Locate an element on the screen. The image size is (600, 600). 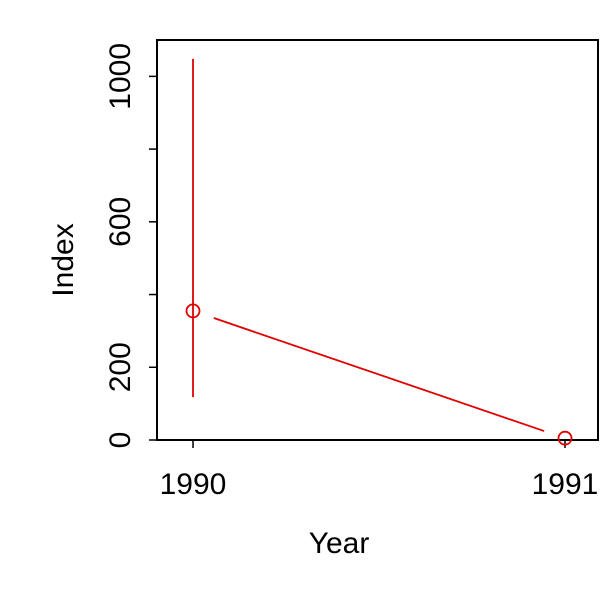
y-tick-label: 1000 is located at coordinates (120, 76).